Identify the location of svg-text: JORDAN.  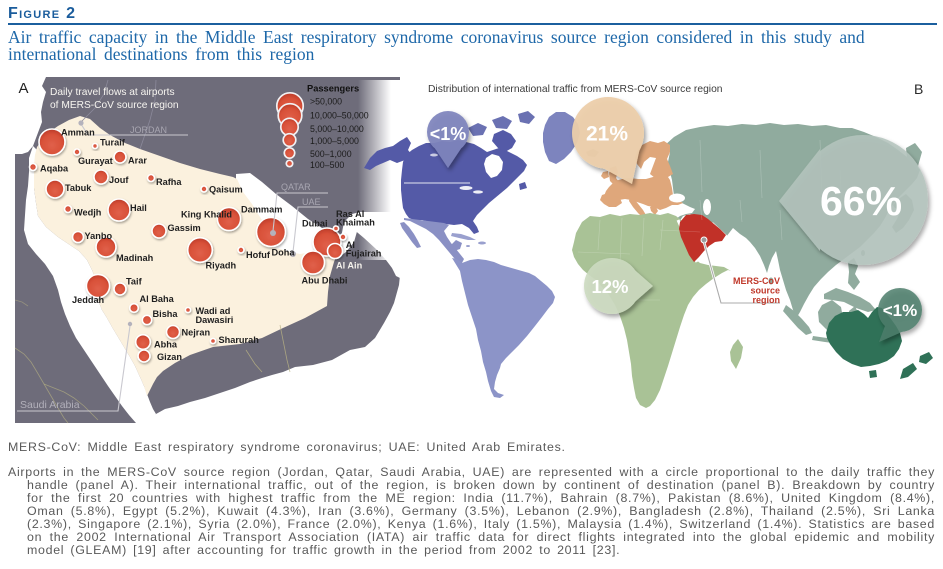
(148, 130).